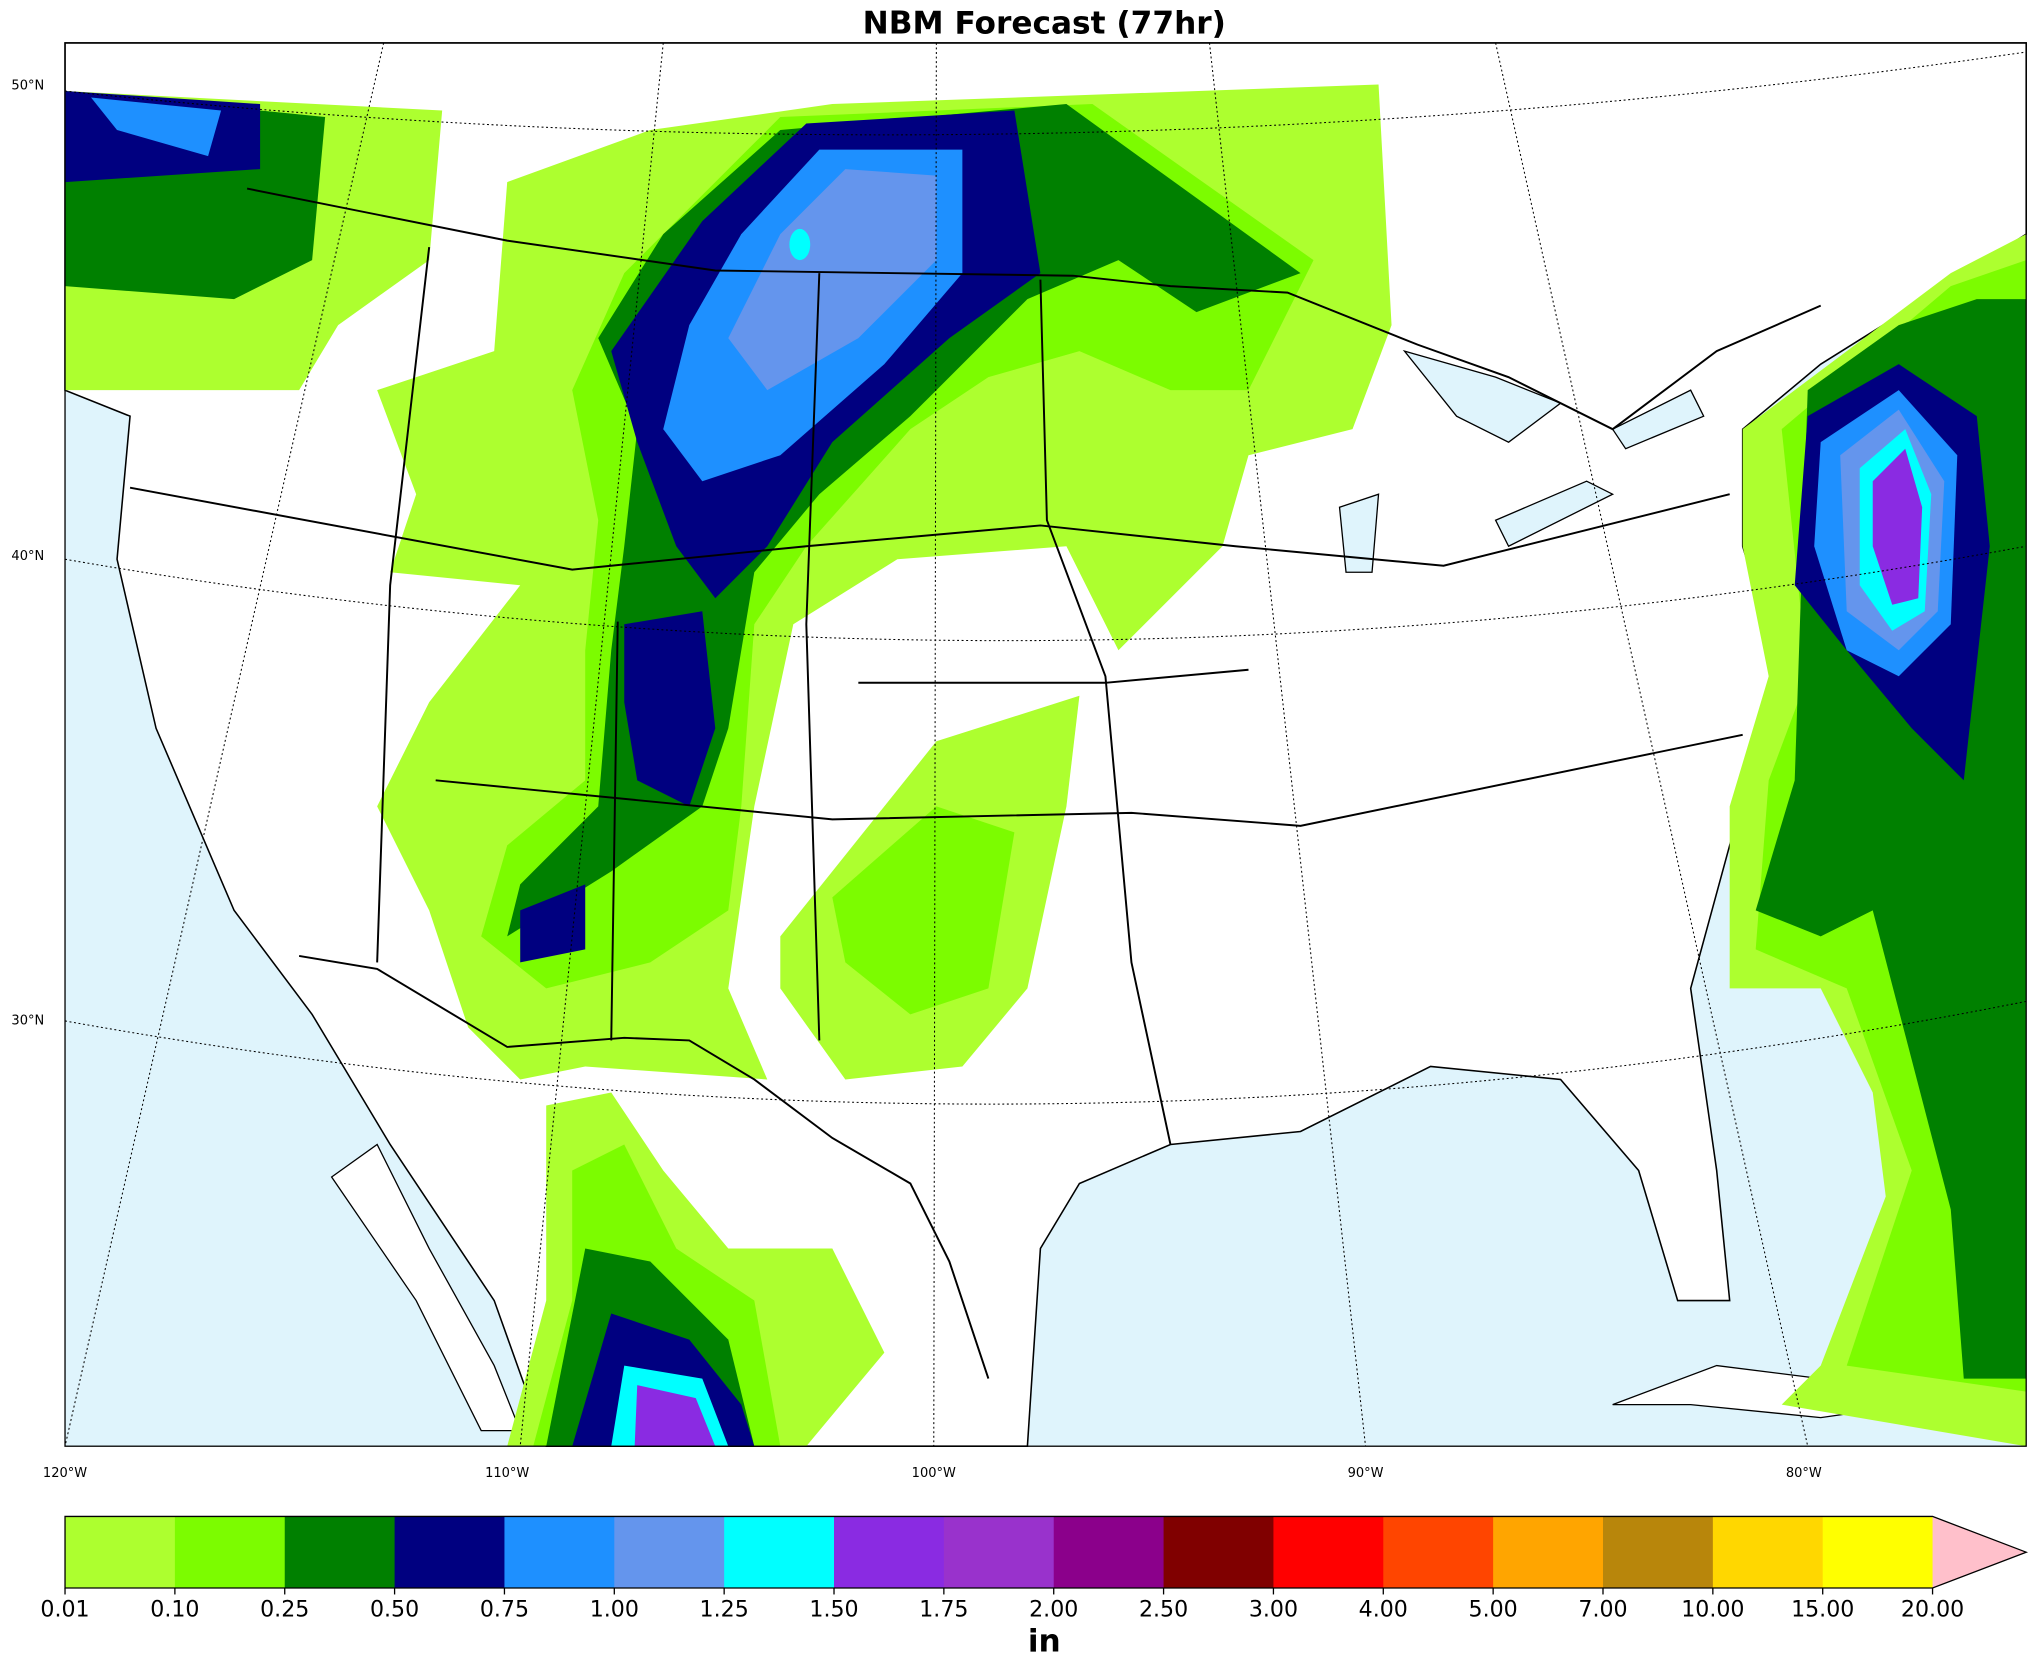 The image size is (2034, 1666). What do you see at coordinates (394, 1610) in the screenshot?
I see `colorbar-tick-label: 0.50` at bounding box center [394, 1610].